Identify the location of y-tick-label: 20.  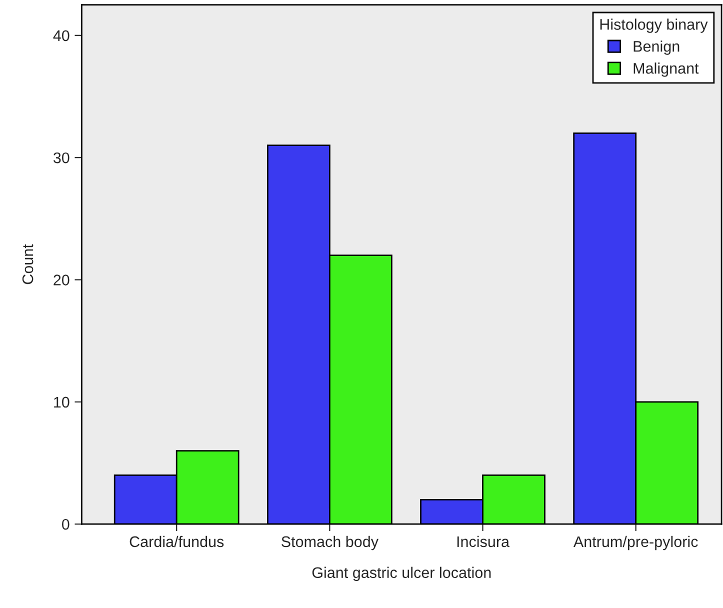
(62, 280).